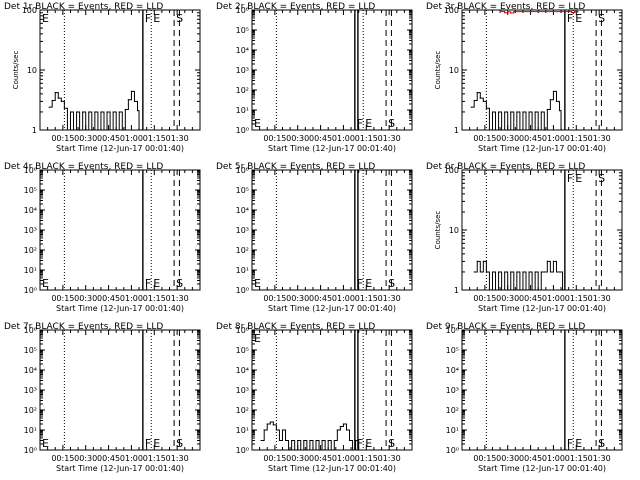 This screenshot has width=640, height=480. Describe the element at coordinates (30, 210) in the screenshot. I see `y-tick-label: 10⁴` at that location.